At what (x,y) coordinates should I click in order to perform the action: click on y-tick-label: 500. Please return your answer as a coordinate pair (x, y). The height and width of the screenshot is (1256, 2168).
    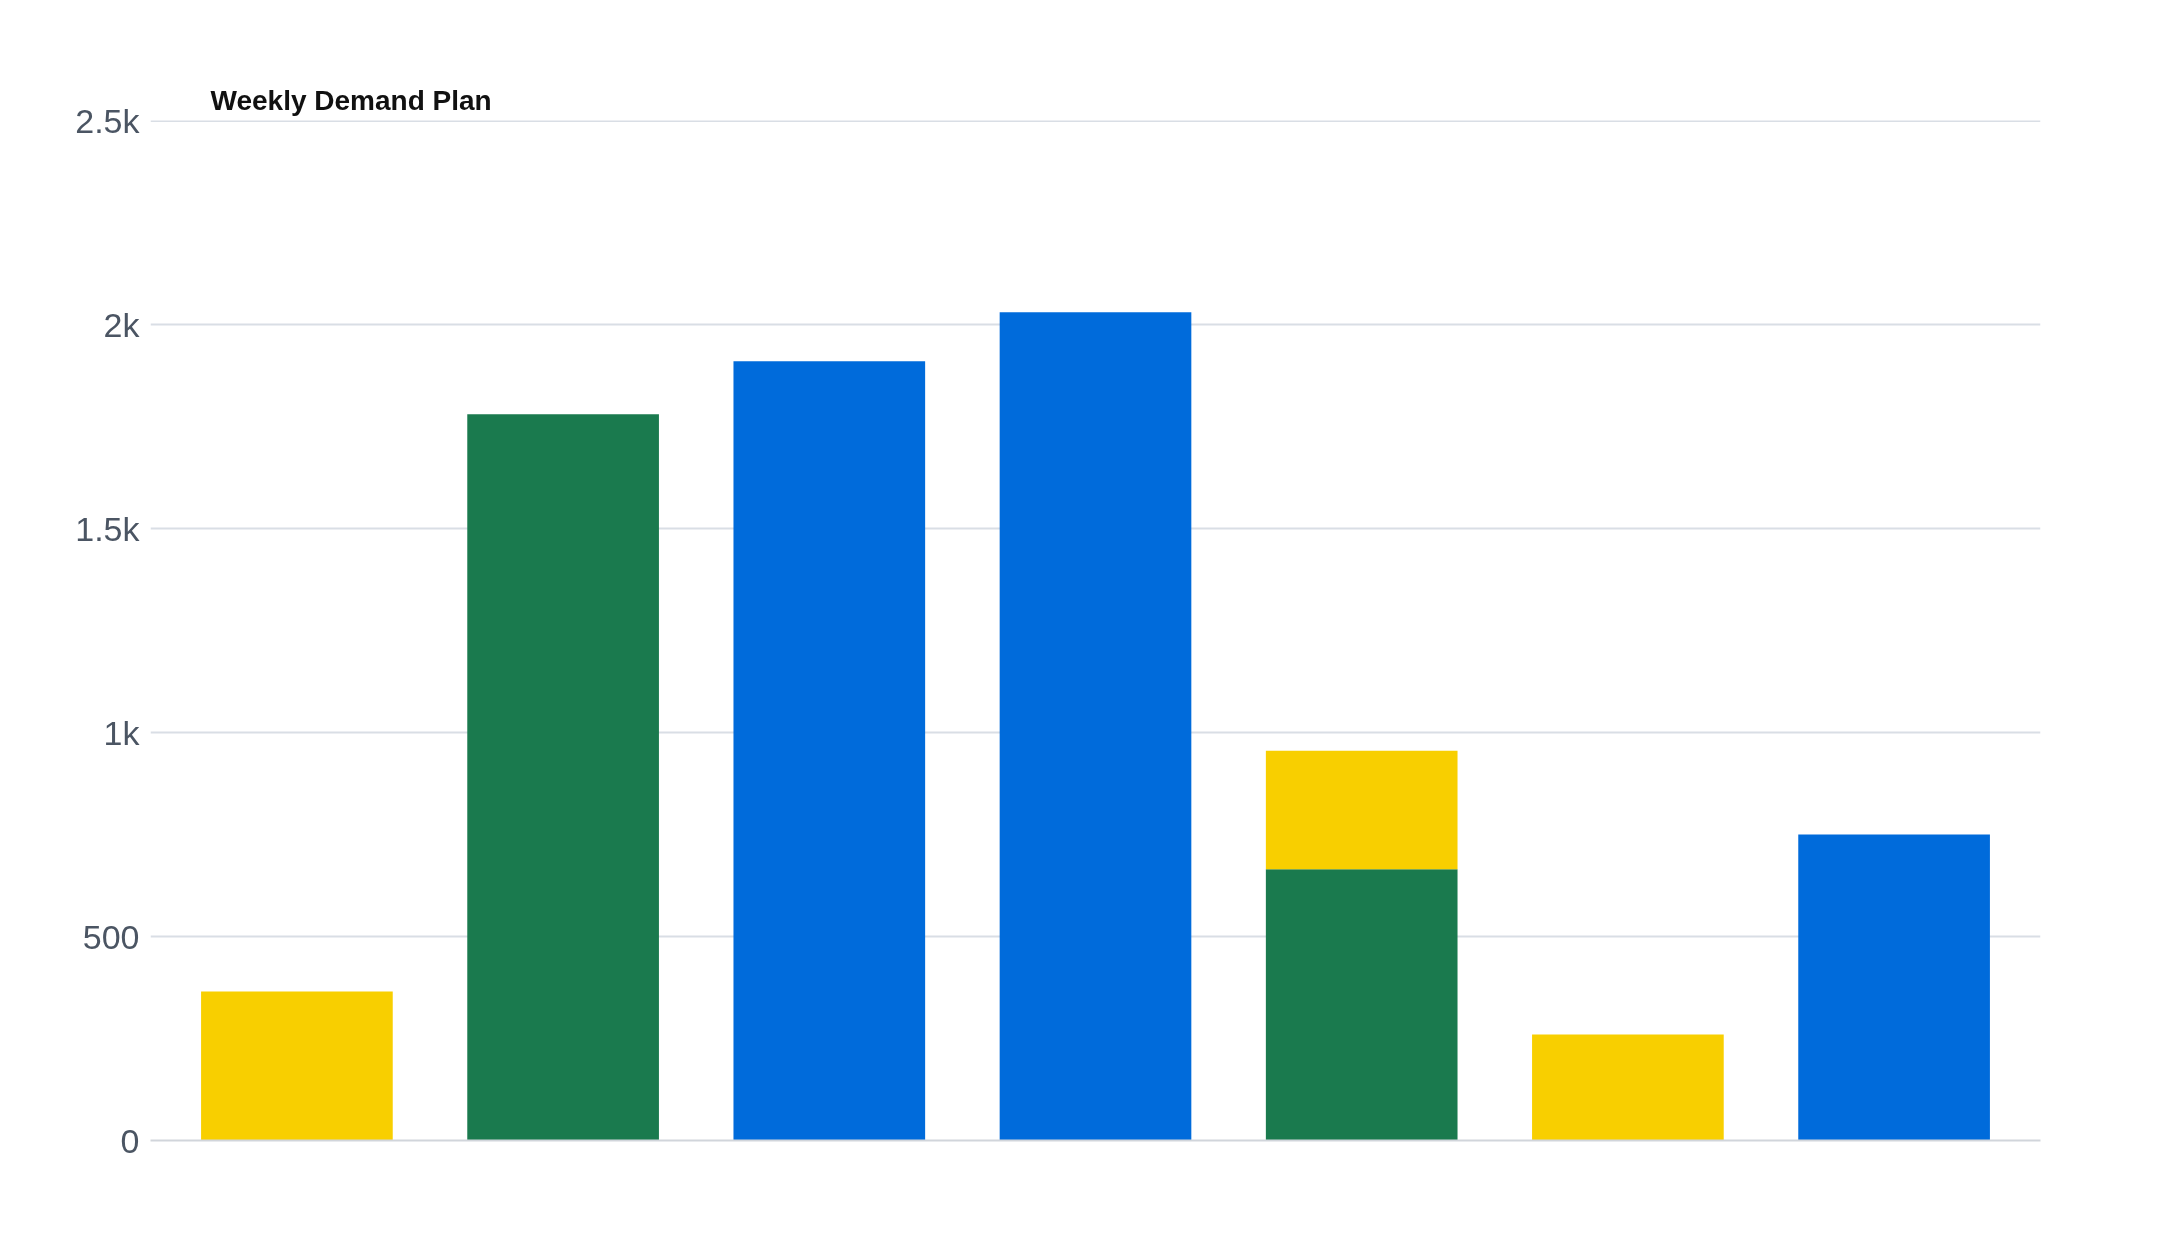
    Looking at the image, I should click on (111, 936).